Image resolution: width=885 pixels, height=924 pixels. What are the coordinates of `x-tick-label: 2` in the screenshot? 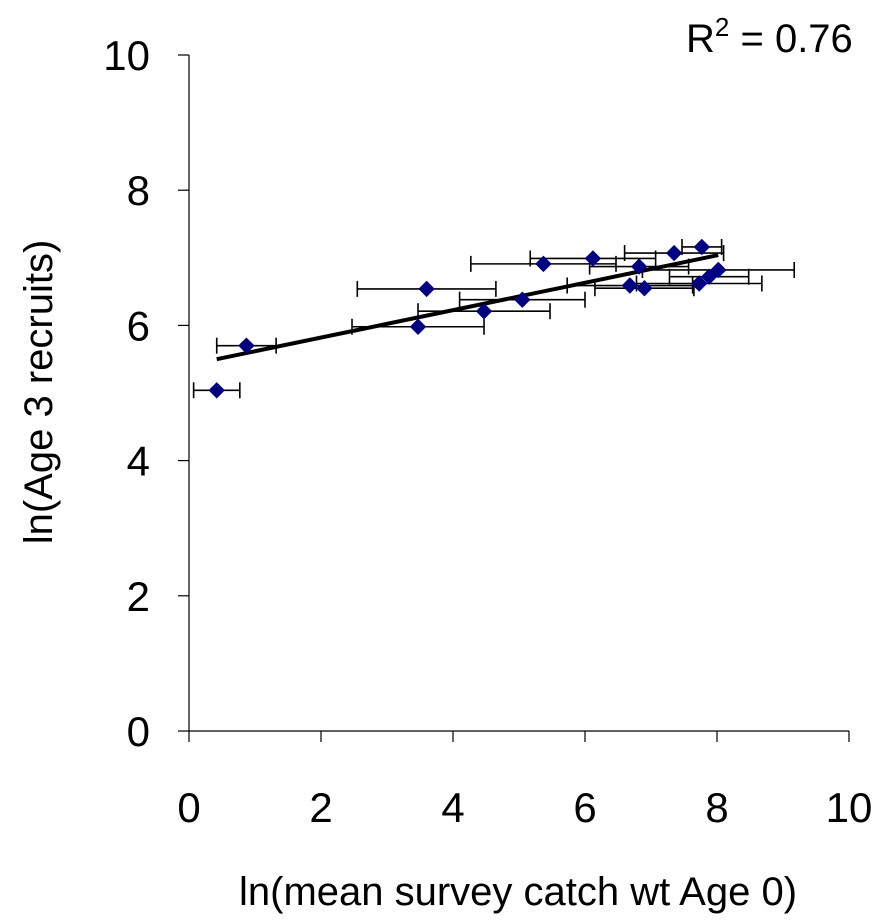 It's located at (320, 807).